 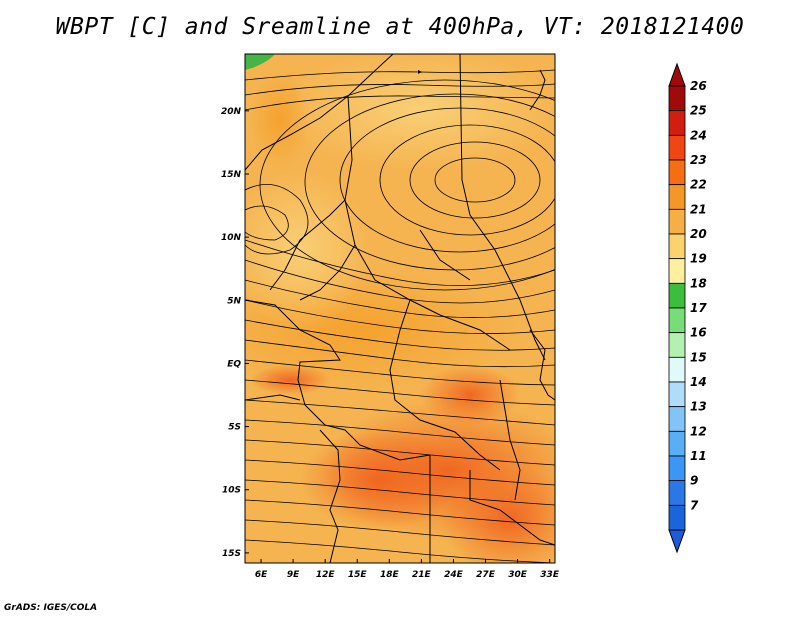 I want to click on colorbar-label: 16, so click(x=698, y=333).